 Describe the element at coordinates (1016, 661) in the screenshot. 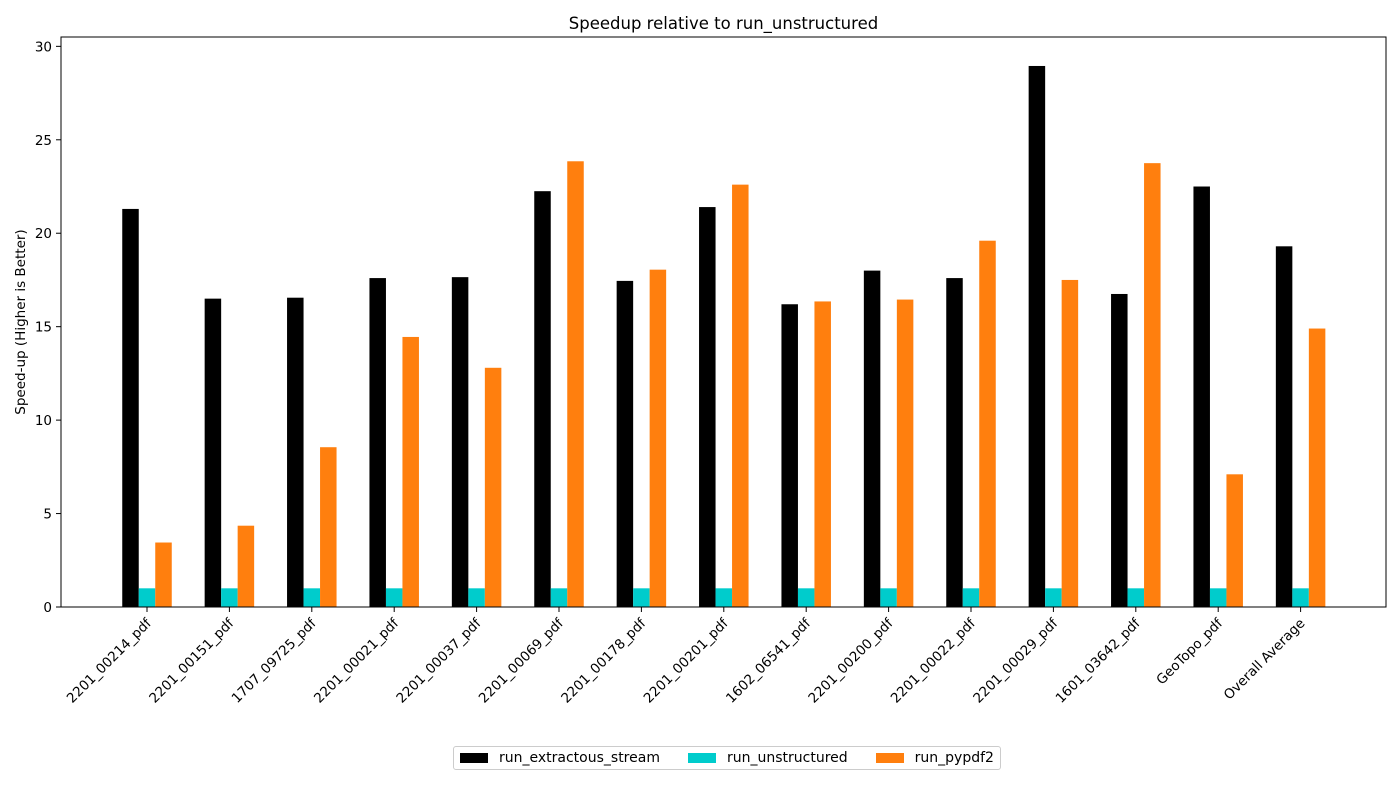

I see `x-tick-label: 2201_00029_pdf` at that location.